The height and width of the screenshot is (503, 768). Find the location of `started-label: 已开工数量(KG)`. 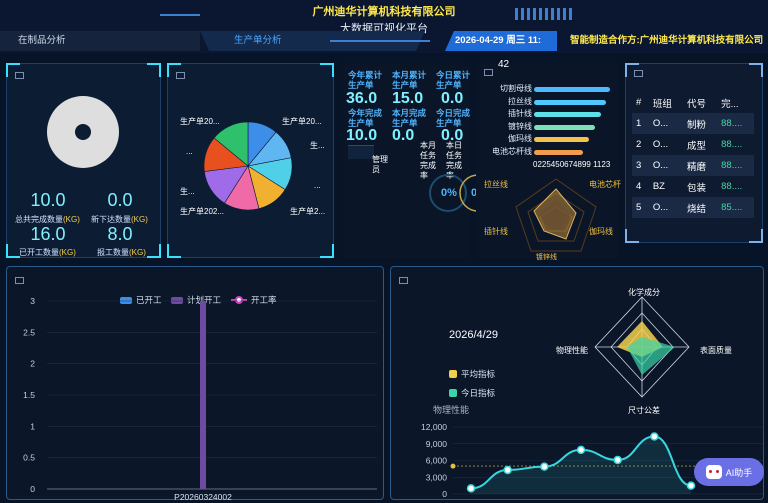

started-label: 已开工数量(KG) is located at coordinates (47, 252).